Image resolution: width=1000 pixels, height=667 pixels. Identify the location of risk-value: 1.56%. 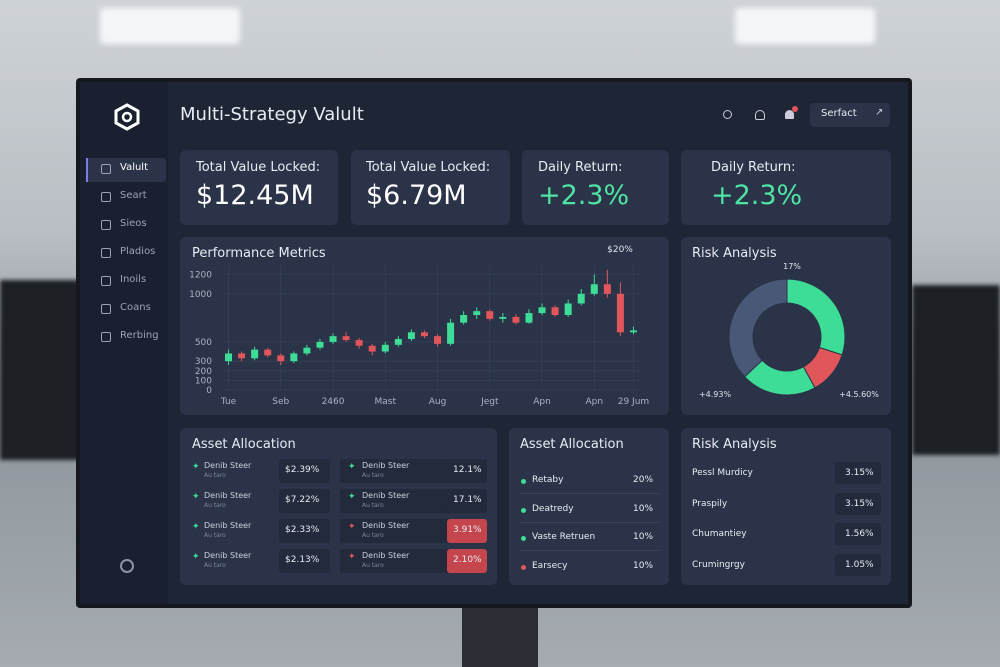
(859, 534).